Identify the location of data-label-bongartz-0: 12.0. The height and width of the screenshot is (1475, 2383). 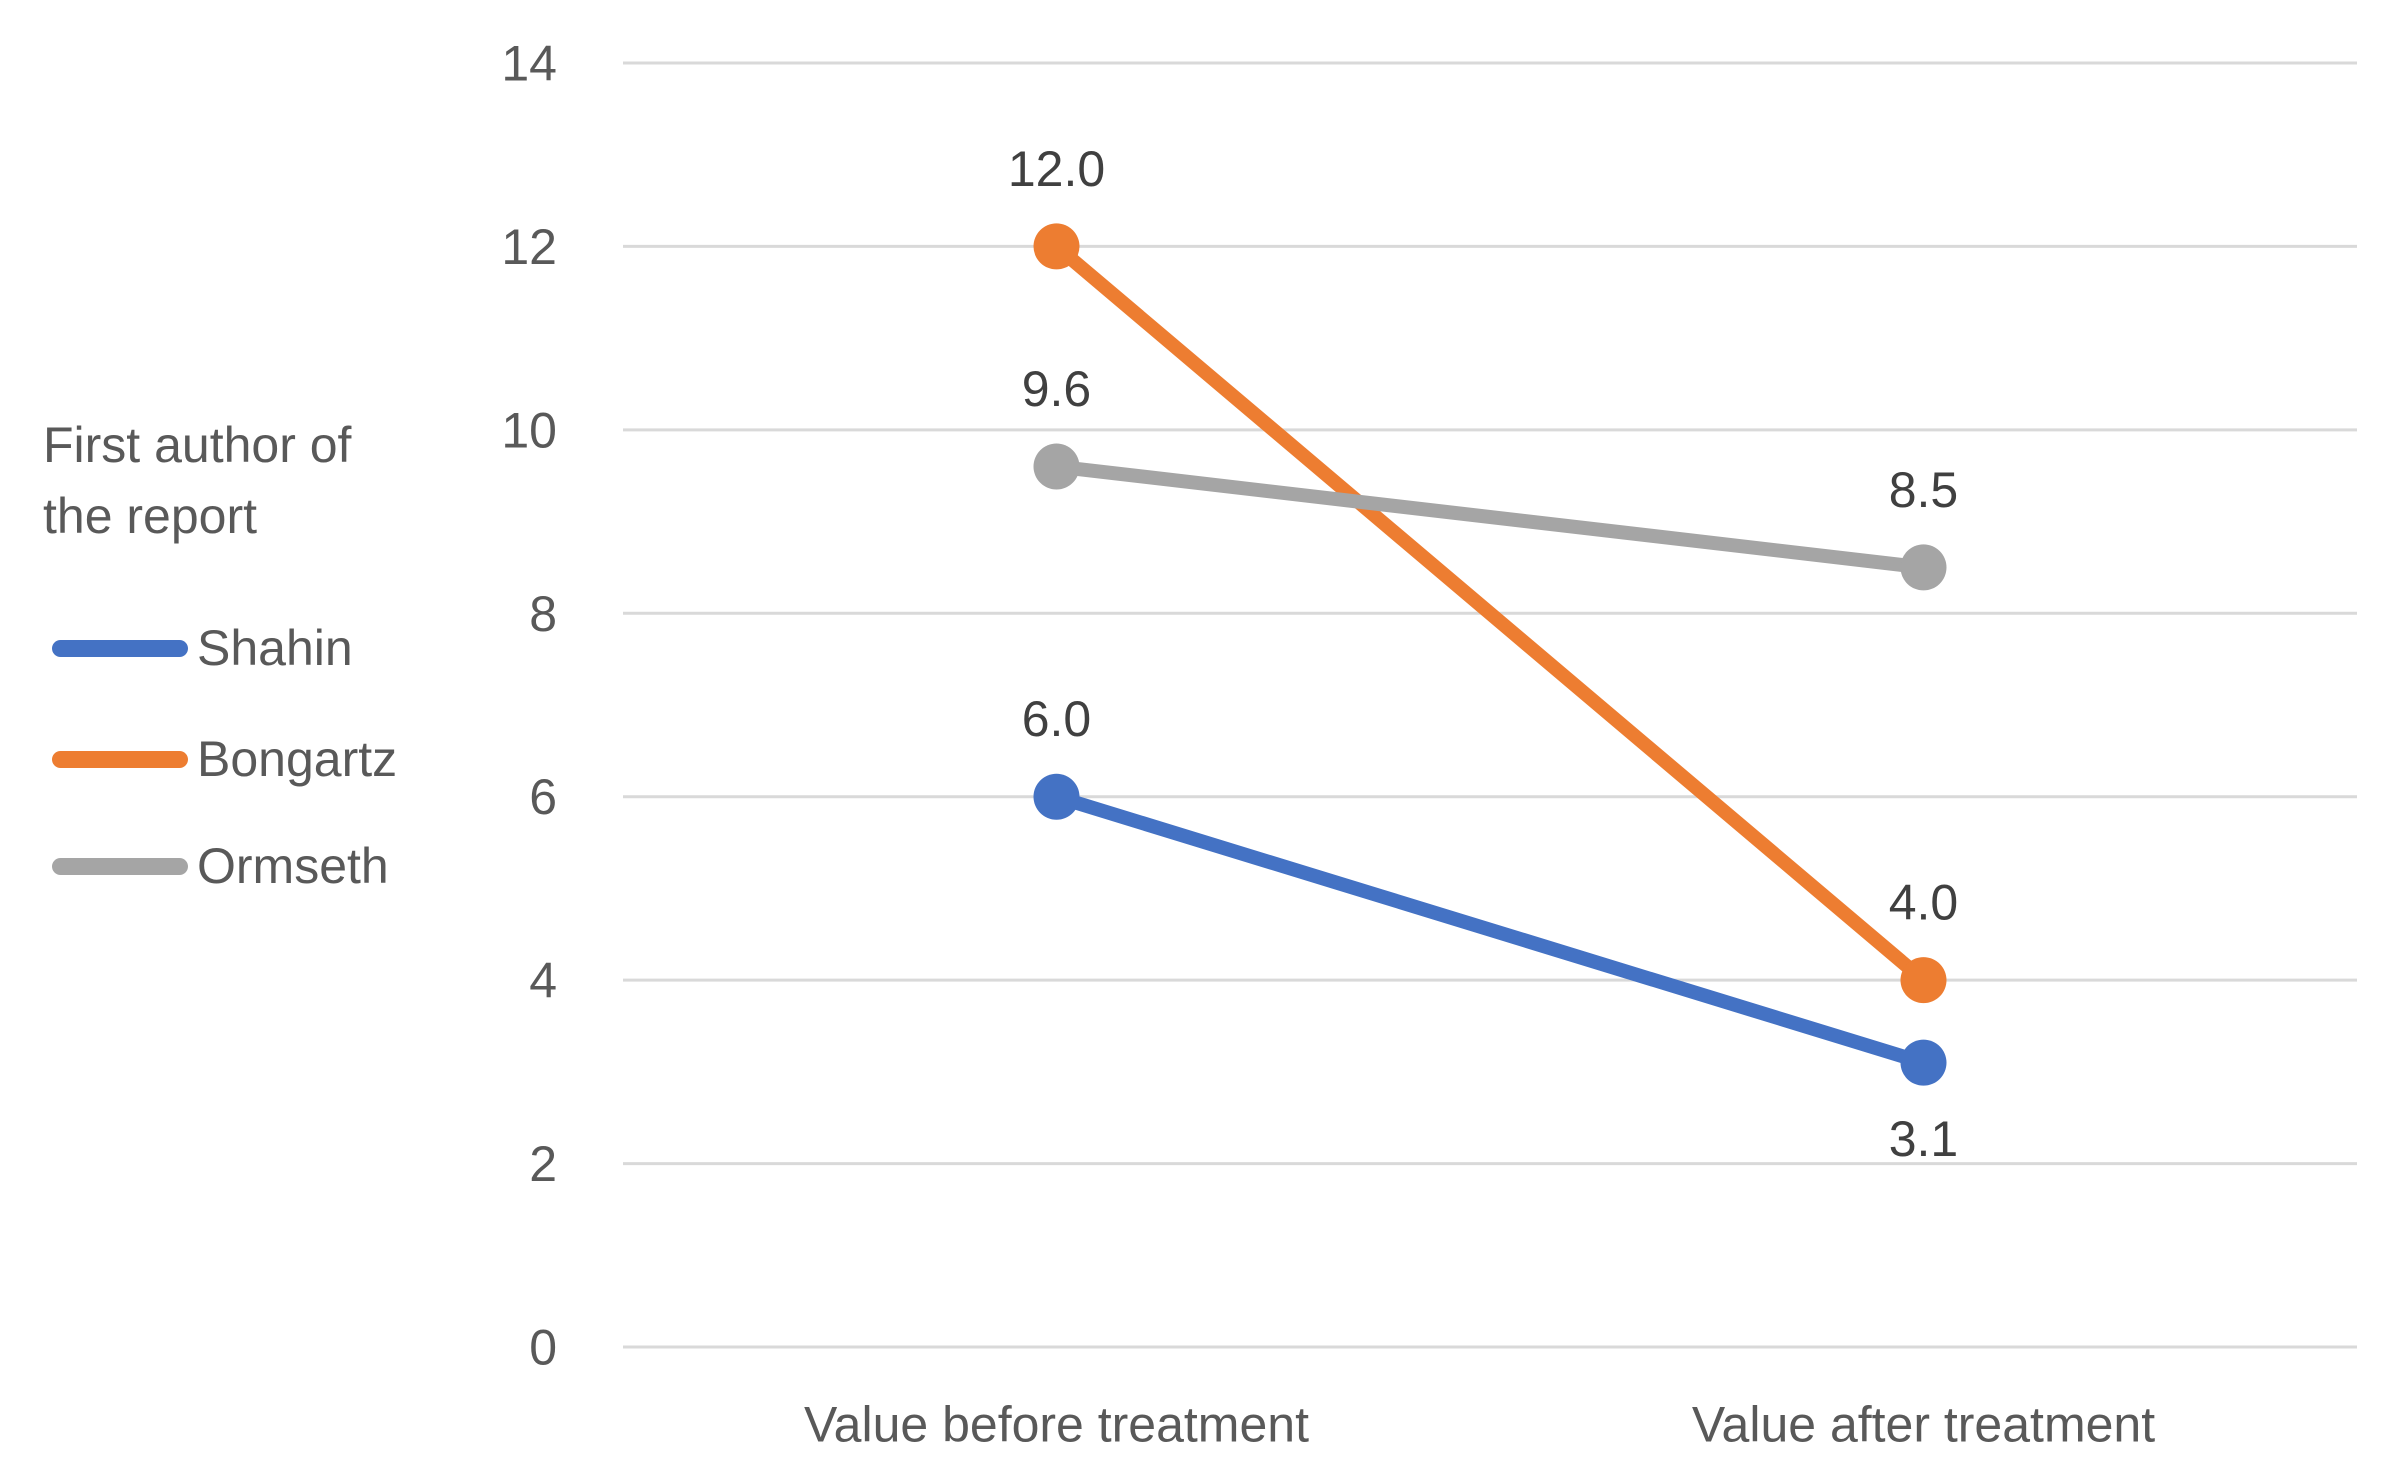
(1056, 169).